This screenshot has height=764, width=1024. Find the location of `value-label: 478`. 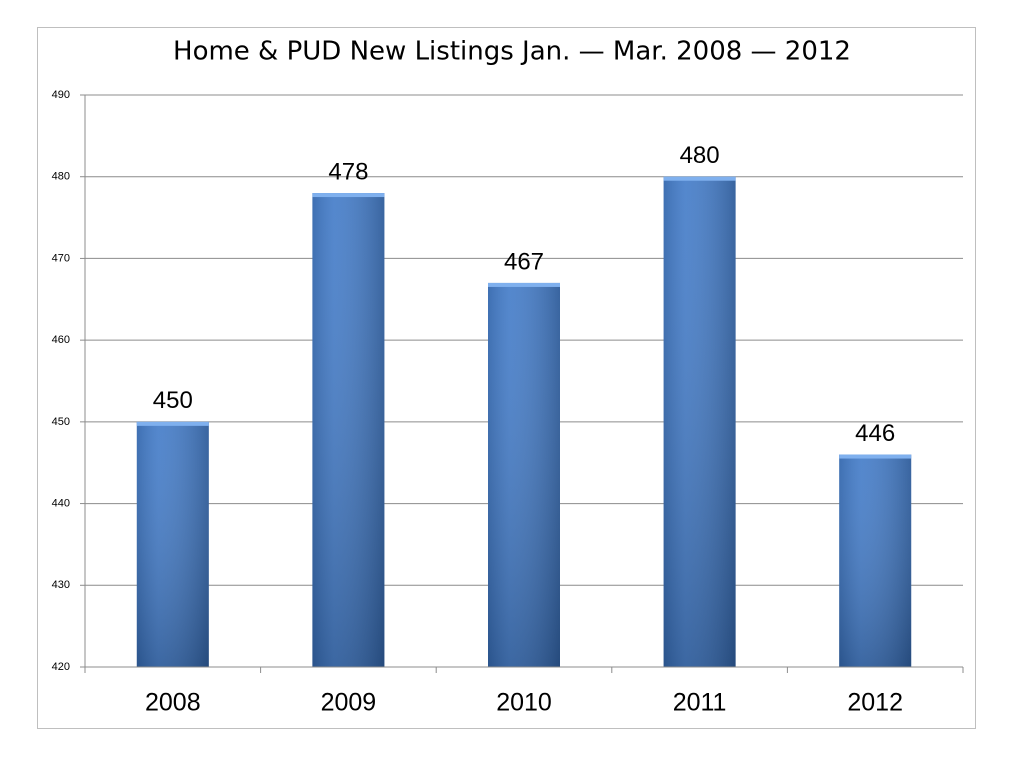

value-label: 478 is located at coordinates (348, 171).